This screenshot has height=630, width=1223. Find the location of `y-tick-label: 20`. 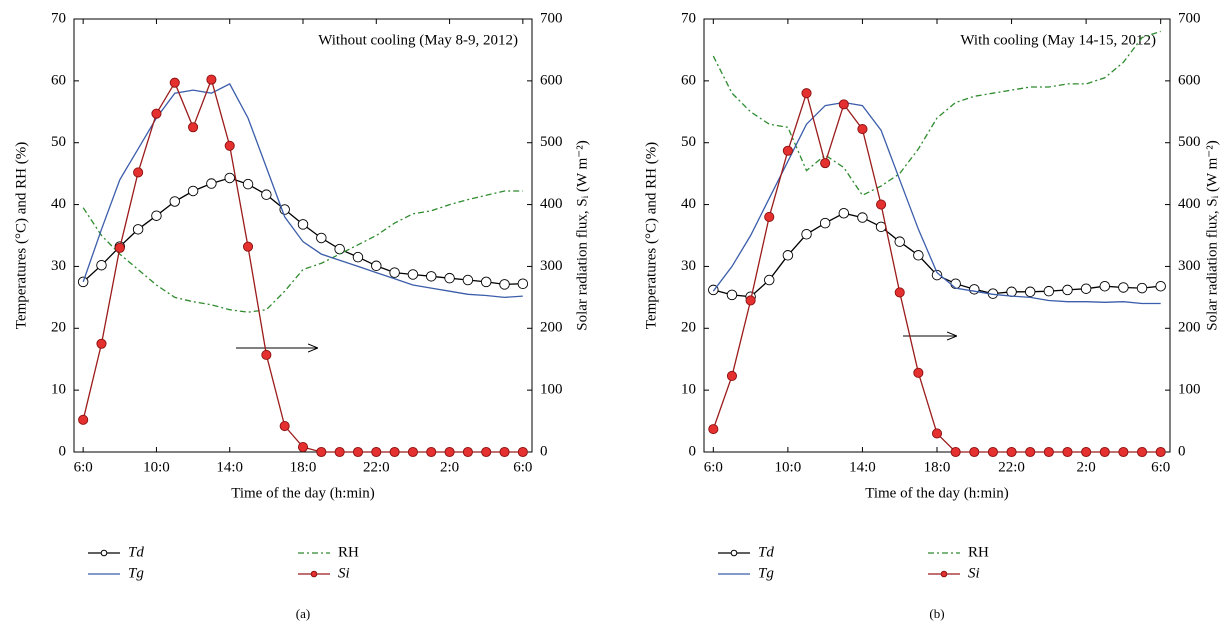

y-tick-label: 20 is located at coordinates (688, 328).